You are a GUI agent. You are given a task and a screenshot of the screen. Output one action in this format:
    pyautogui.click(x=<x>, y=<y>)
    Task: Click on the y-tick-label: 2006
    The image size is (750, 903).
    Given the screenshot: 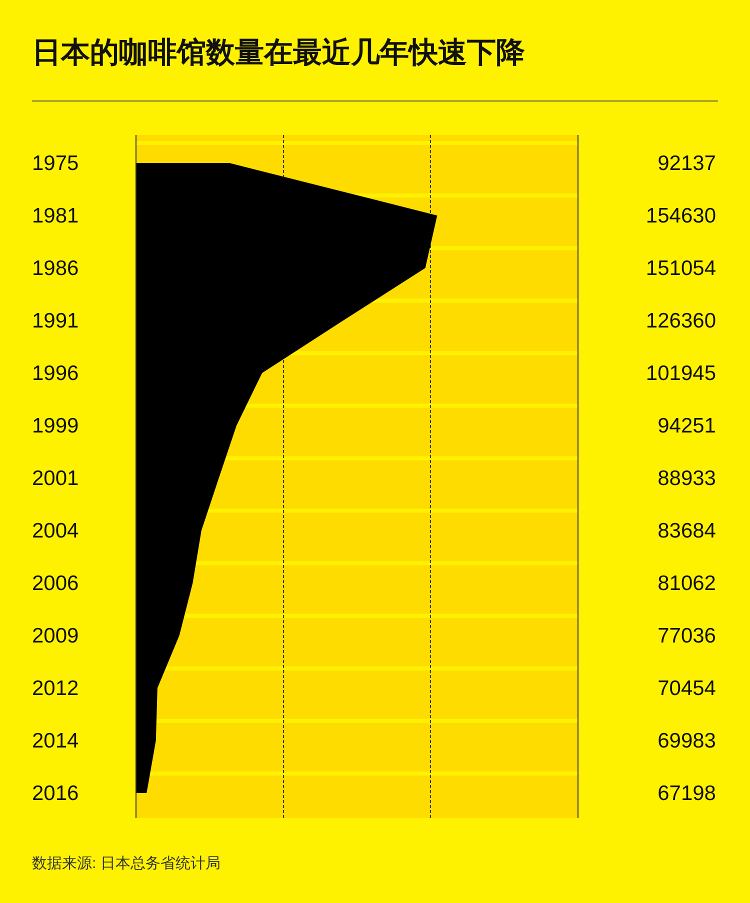 What is the action you would take?
    pyautogui.click(x=55, y=583)
    